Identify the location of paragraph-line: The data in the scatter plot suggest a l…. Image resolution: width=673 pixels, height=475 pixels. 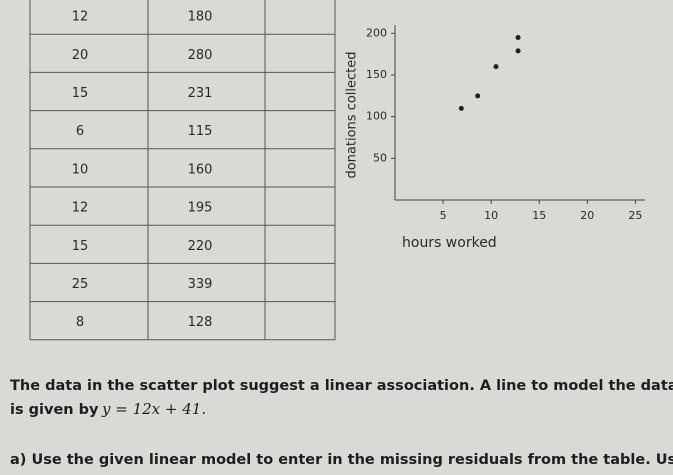
(341, 386).